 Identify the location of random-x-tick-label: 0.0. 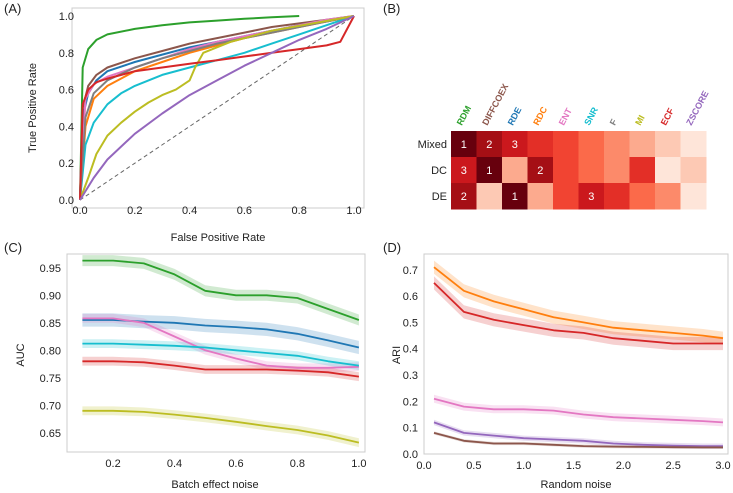
(423, 466).